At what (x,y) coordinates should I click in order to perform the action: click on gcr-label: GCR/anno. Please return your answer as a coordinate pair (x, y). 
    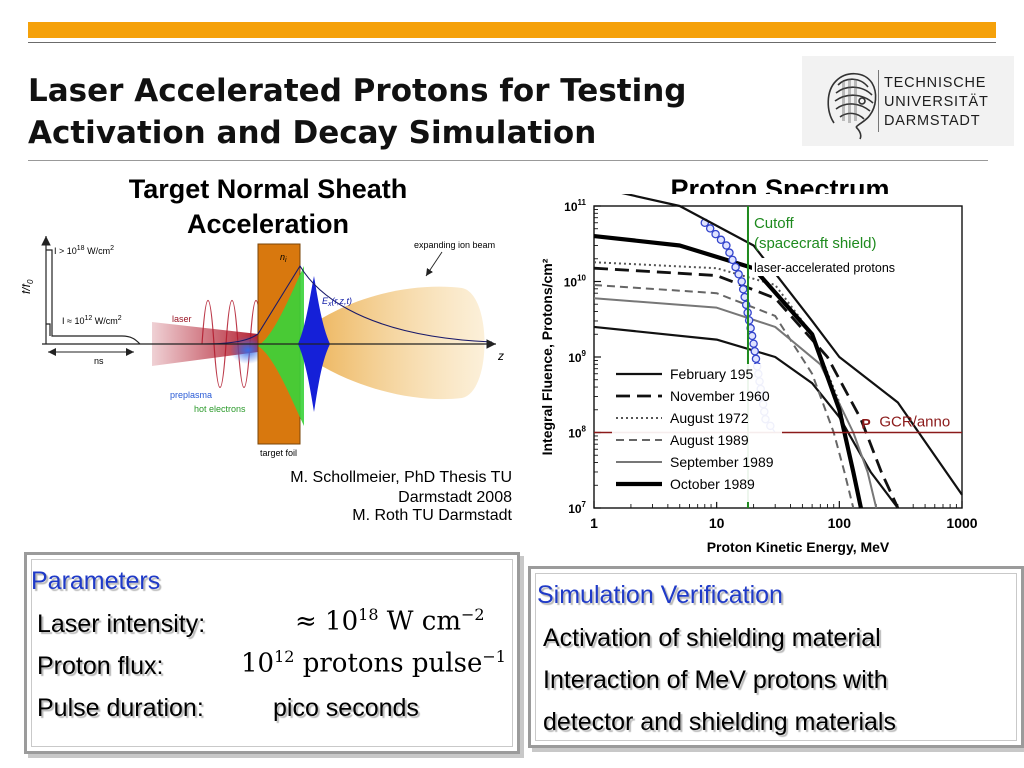
    Looking at the image, I should click on (914, 422).